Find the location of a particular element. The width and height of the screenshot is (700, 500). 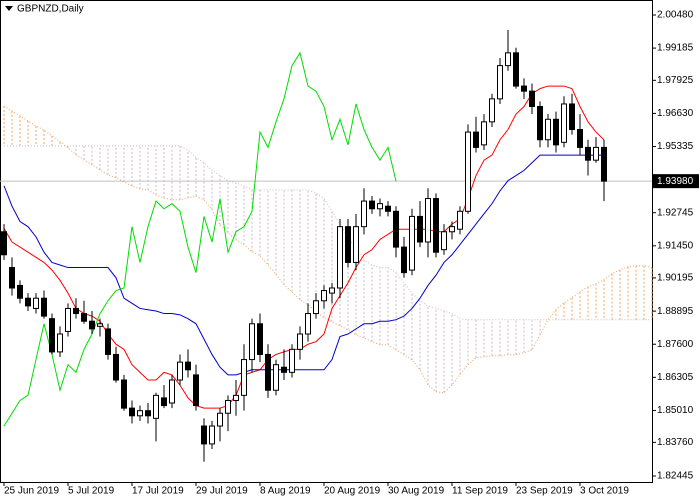

y-tick-label: 1.85010 is located at coordinates (675, 410).